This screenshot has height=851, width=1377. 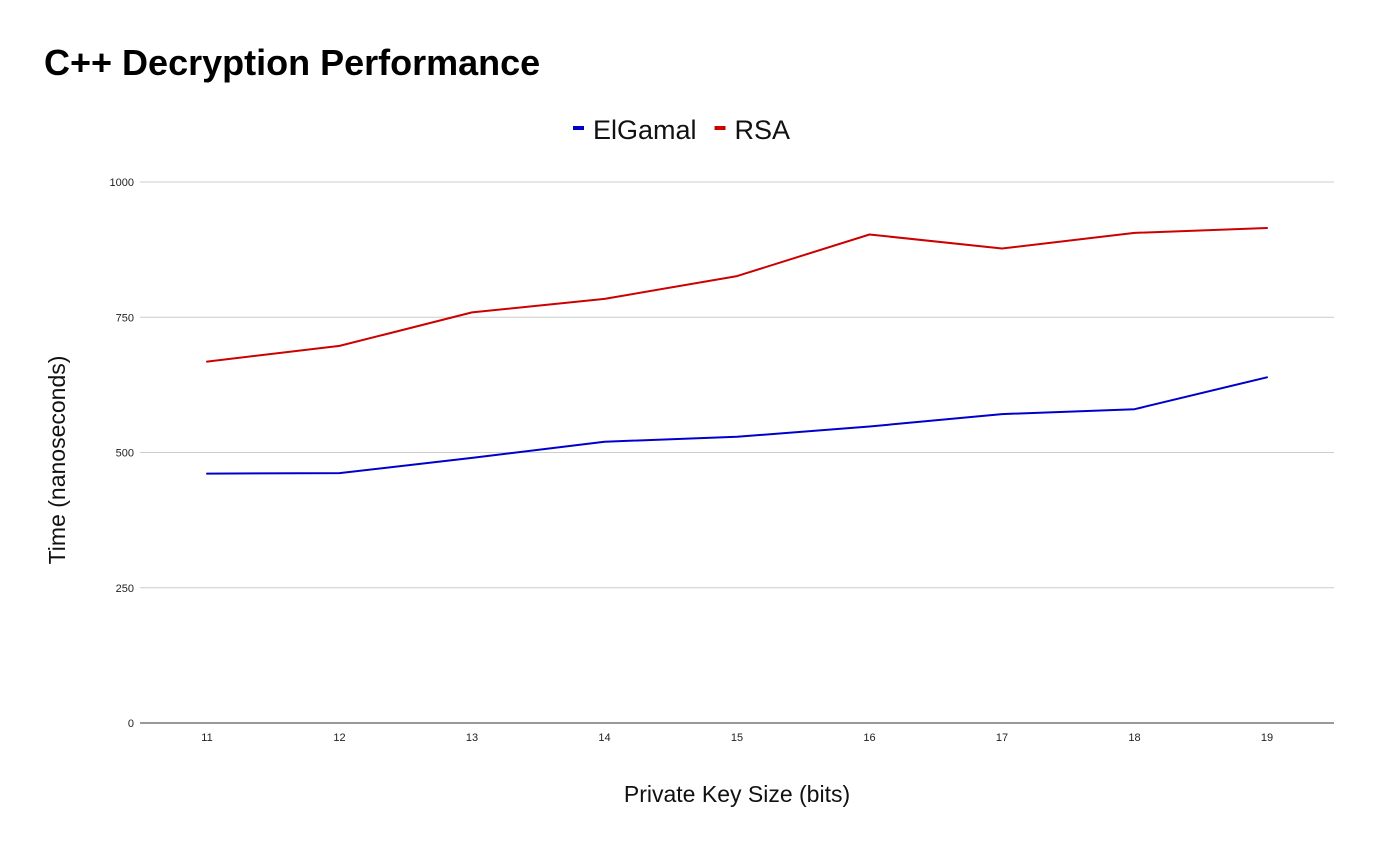 I want to click on x-axis-ticks: 11 12 13 14 15 16 17 18 19, so click(x=737, y=738).